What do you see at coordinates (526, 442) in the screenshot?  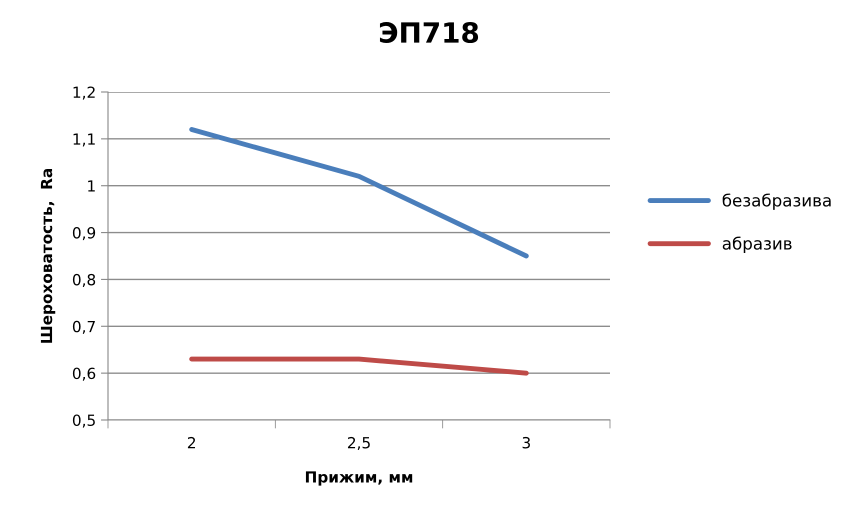 I see `x-tick-label: 3` at bounding box center [526, 442].